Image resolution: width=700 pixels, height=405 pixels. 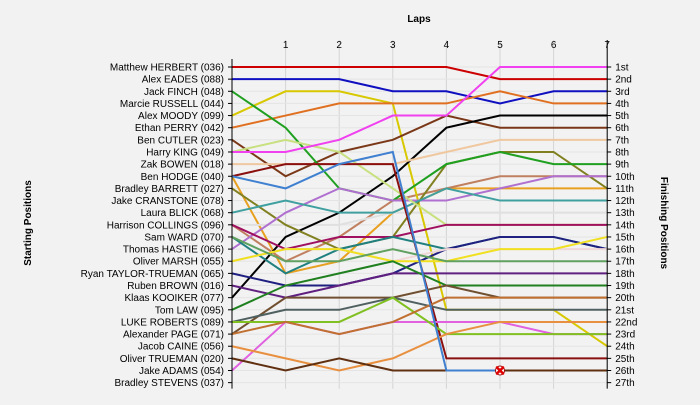 I want to click on start-position-label: Bradley STEVENS (037), so click(x=170, y=383).